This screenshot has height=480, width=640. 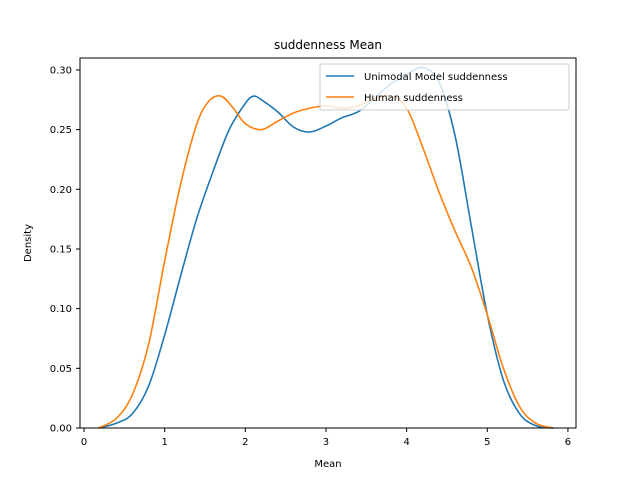 I want to click on x-tick-label: 3, so click(x=326, y=442).